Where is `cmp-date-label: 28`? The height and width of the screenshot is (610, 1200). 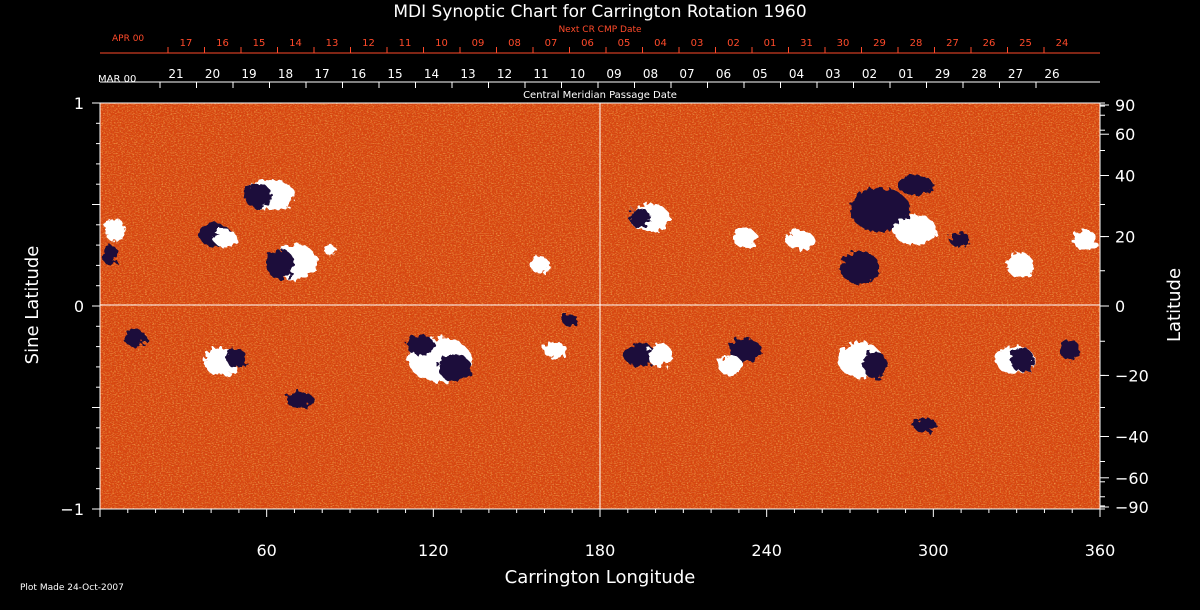 cmp-date-label: 28 is located at coordinates (978, 74).